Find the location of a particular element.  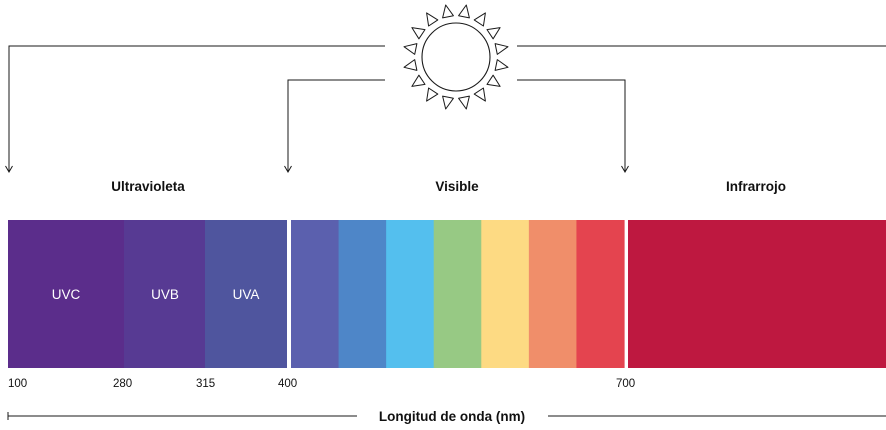

uvc-band is located at coordinates (66, 294).